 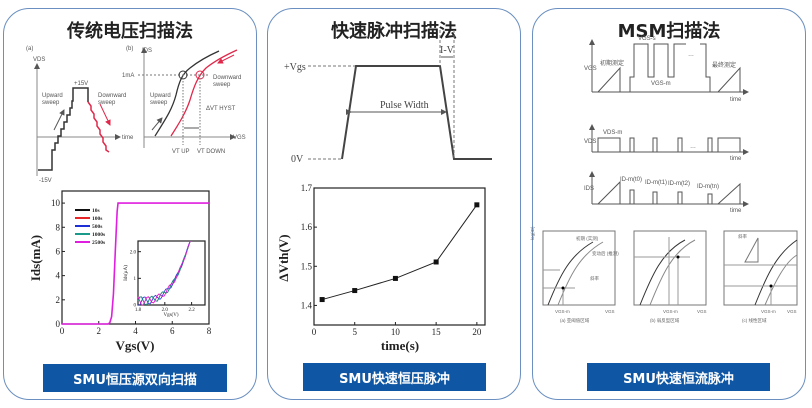 I want to click on downward-sweep-label: Downward, so click(x=112, y=96).